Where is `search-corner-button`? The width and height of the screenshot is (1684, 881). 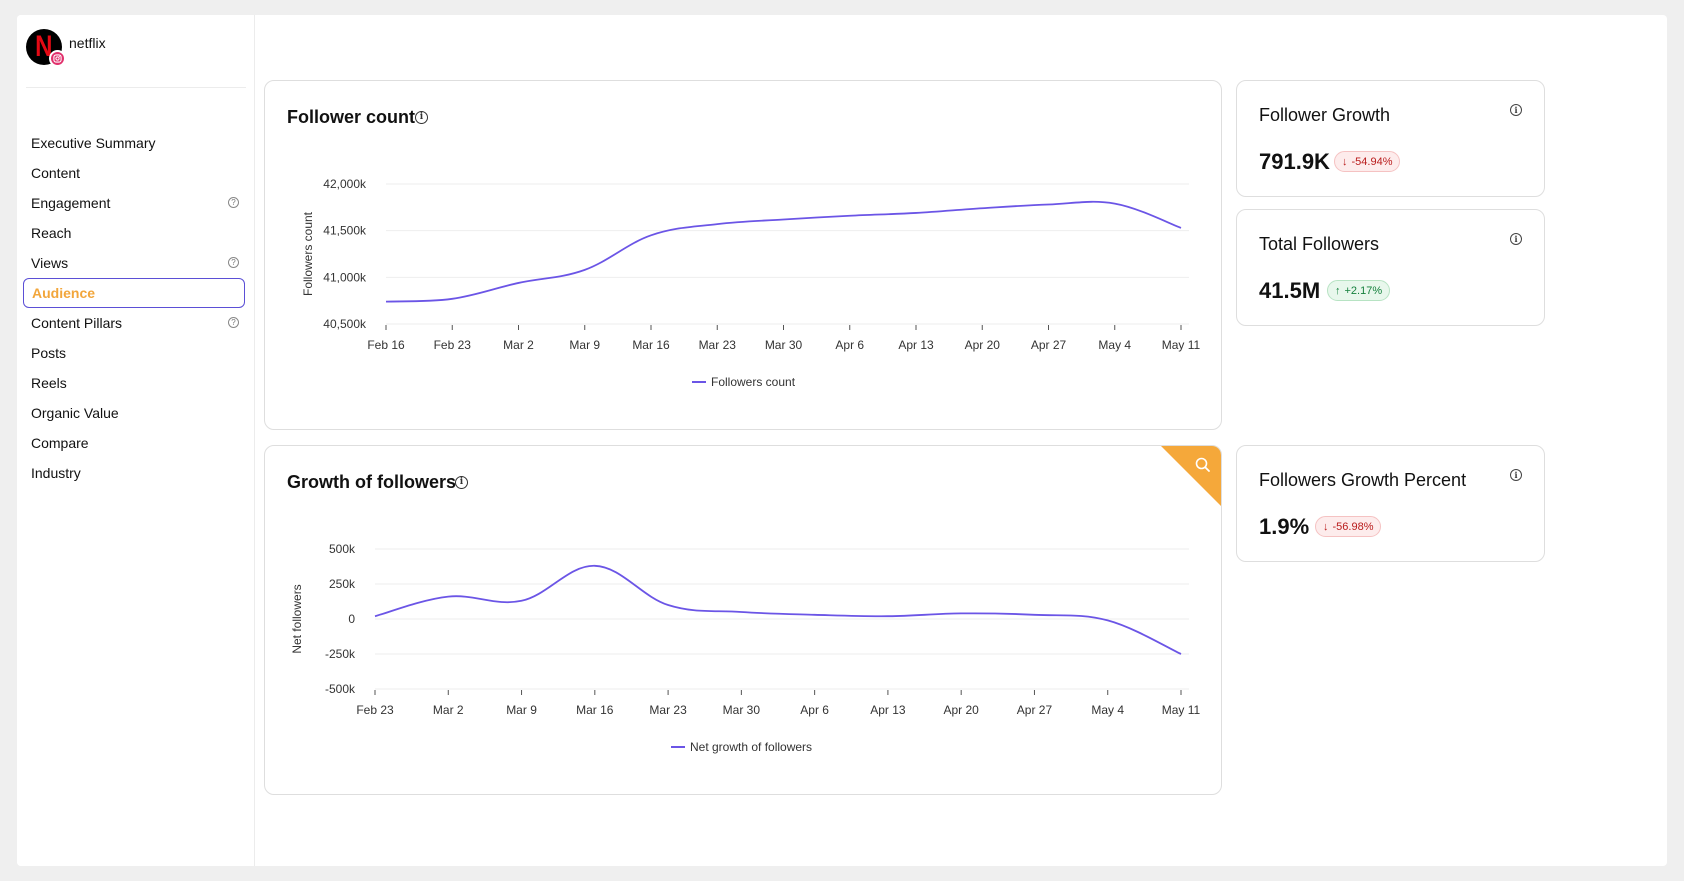
search-corner-button is located at coordinates (1191, 476).